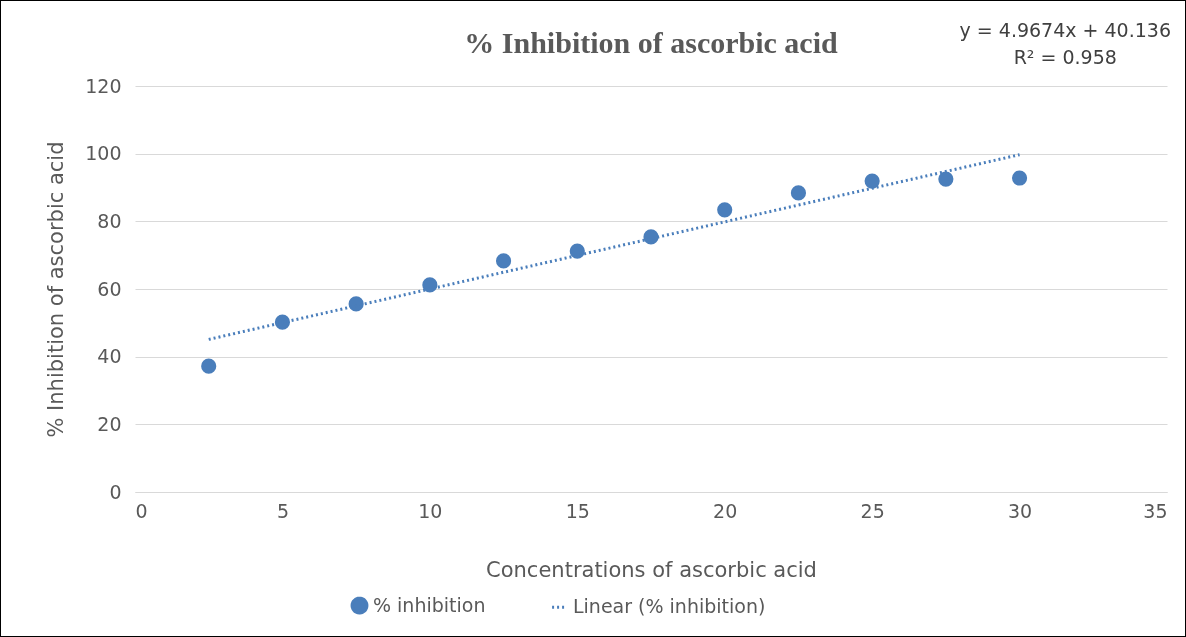 This screenshot has height=637, width=1186. What do you see at coordinates (103, 85) in the screenshot?
I see `y-tick-label: 120` at bounding box center [103, 85].